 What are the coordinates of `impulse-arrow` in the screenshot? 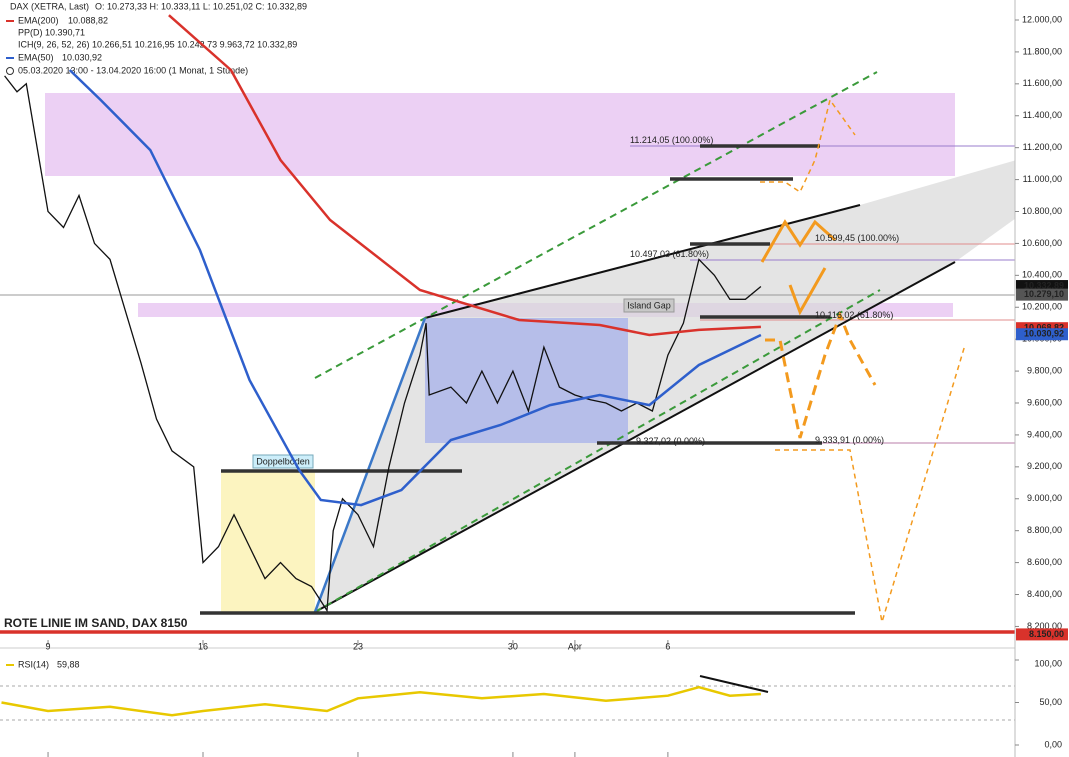 It's located at (370, 465).